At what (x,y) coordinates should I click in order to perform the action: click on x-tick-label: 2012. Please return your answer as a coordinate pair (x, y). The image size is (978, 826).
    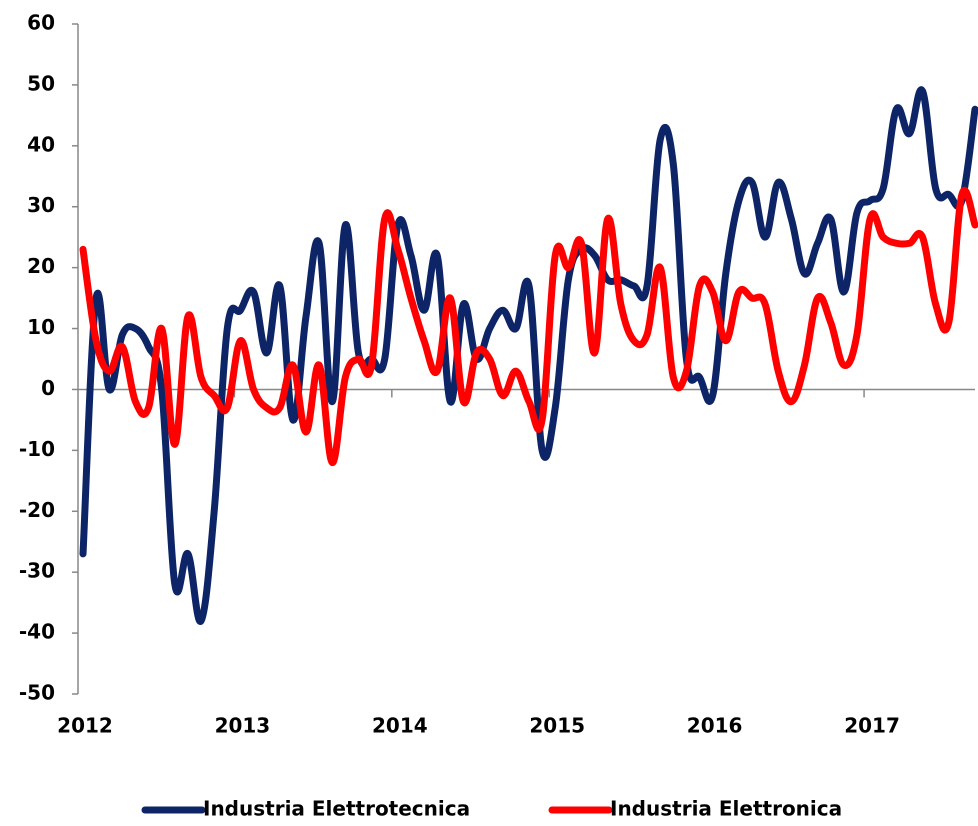
    Looking at the image, I should click on (85, 726).